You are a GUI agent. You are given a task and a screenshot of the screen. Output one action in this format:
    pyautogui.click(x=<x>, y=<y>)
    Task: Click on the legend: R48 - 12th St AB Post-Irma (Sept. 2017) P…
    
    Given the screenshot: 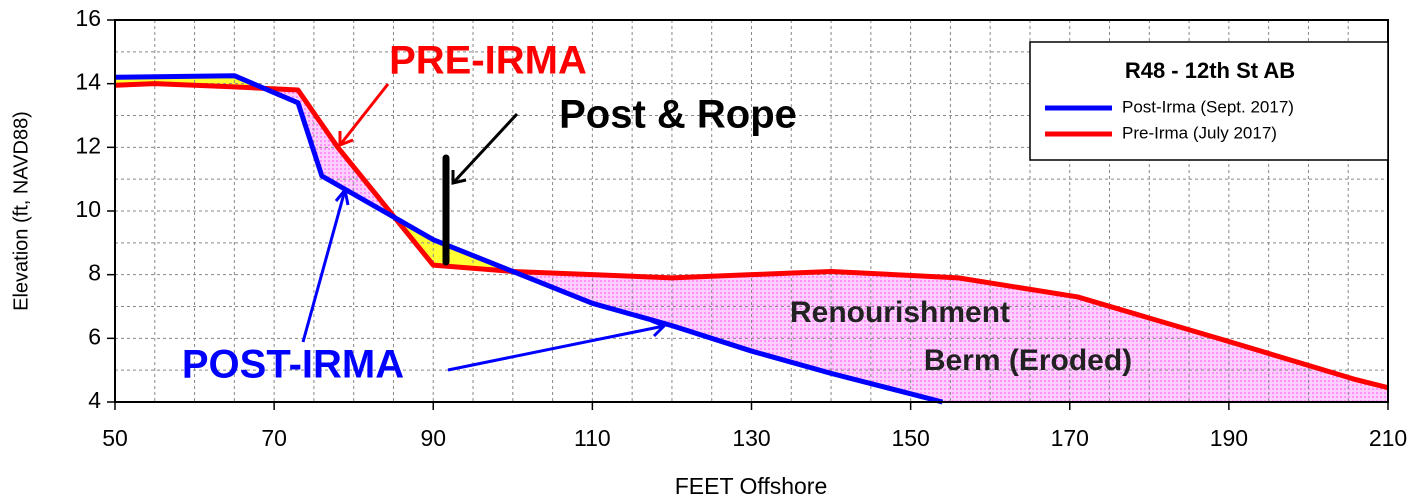 What is the action you would take?
    pyautogui.click(x=1209, y=101)
    